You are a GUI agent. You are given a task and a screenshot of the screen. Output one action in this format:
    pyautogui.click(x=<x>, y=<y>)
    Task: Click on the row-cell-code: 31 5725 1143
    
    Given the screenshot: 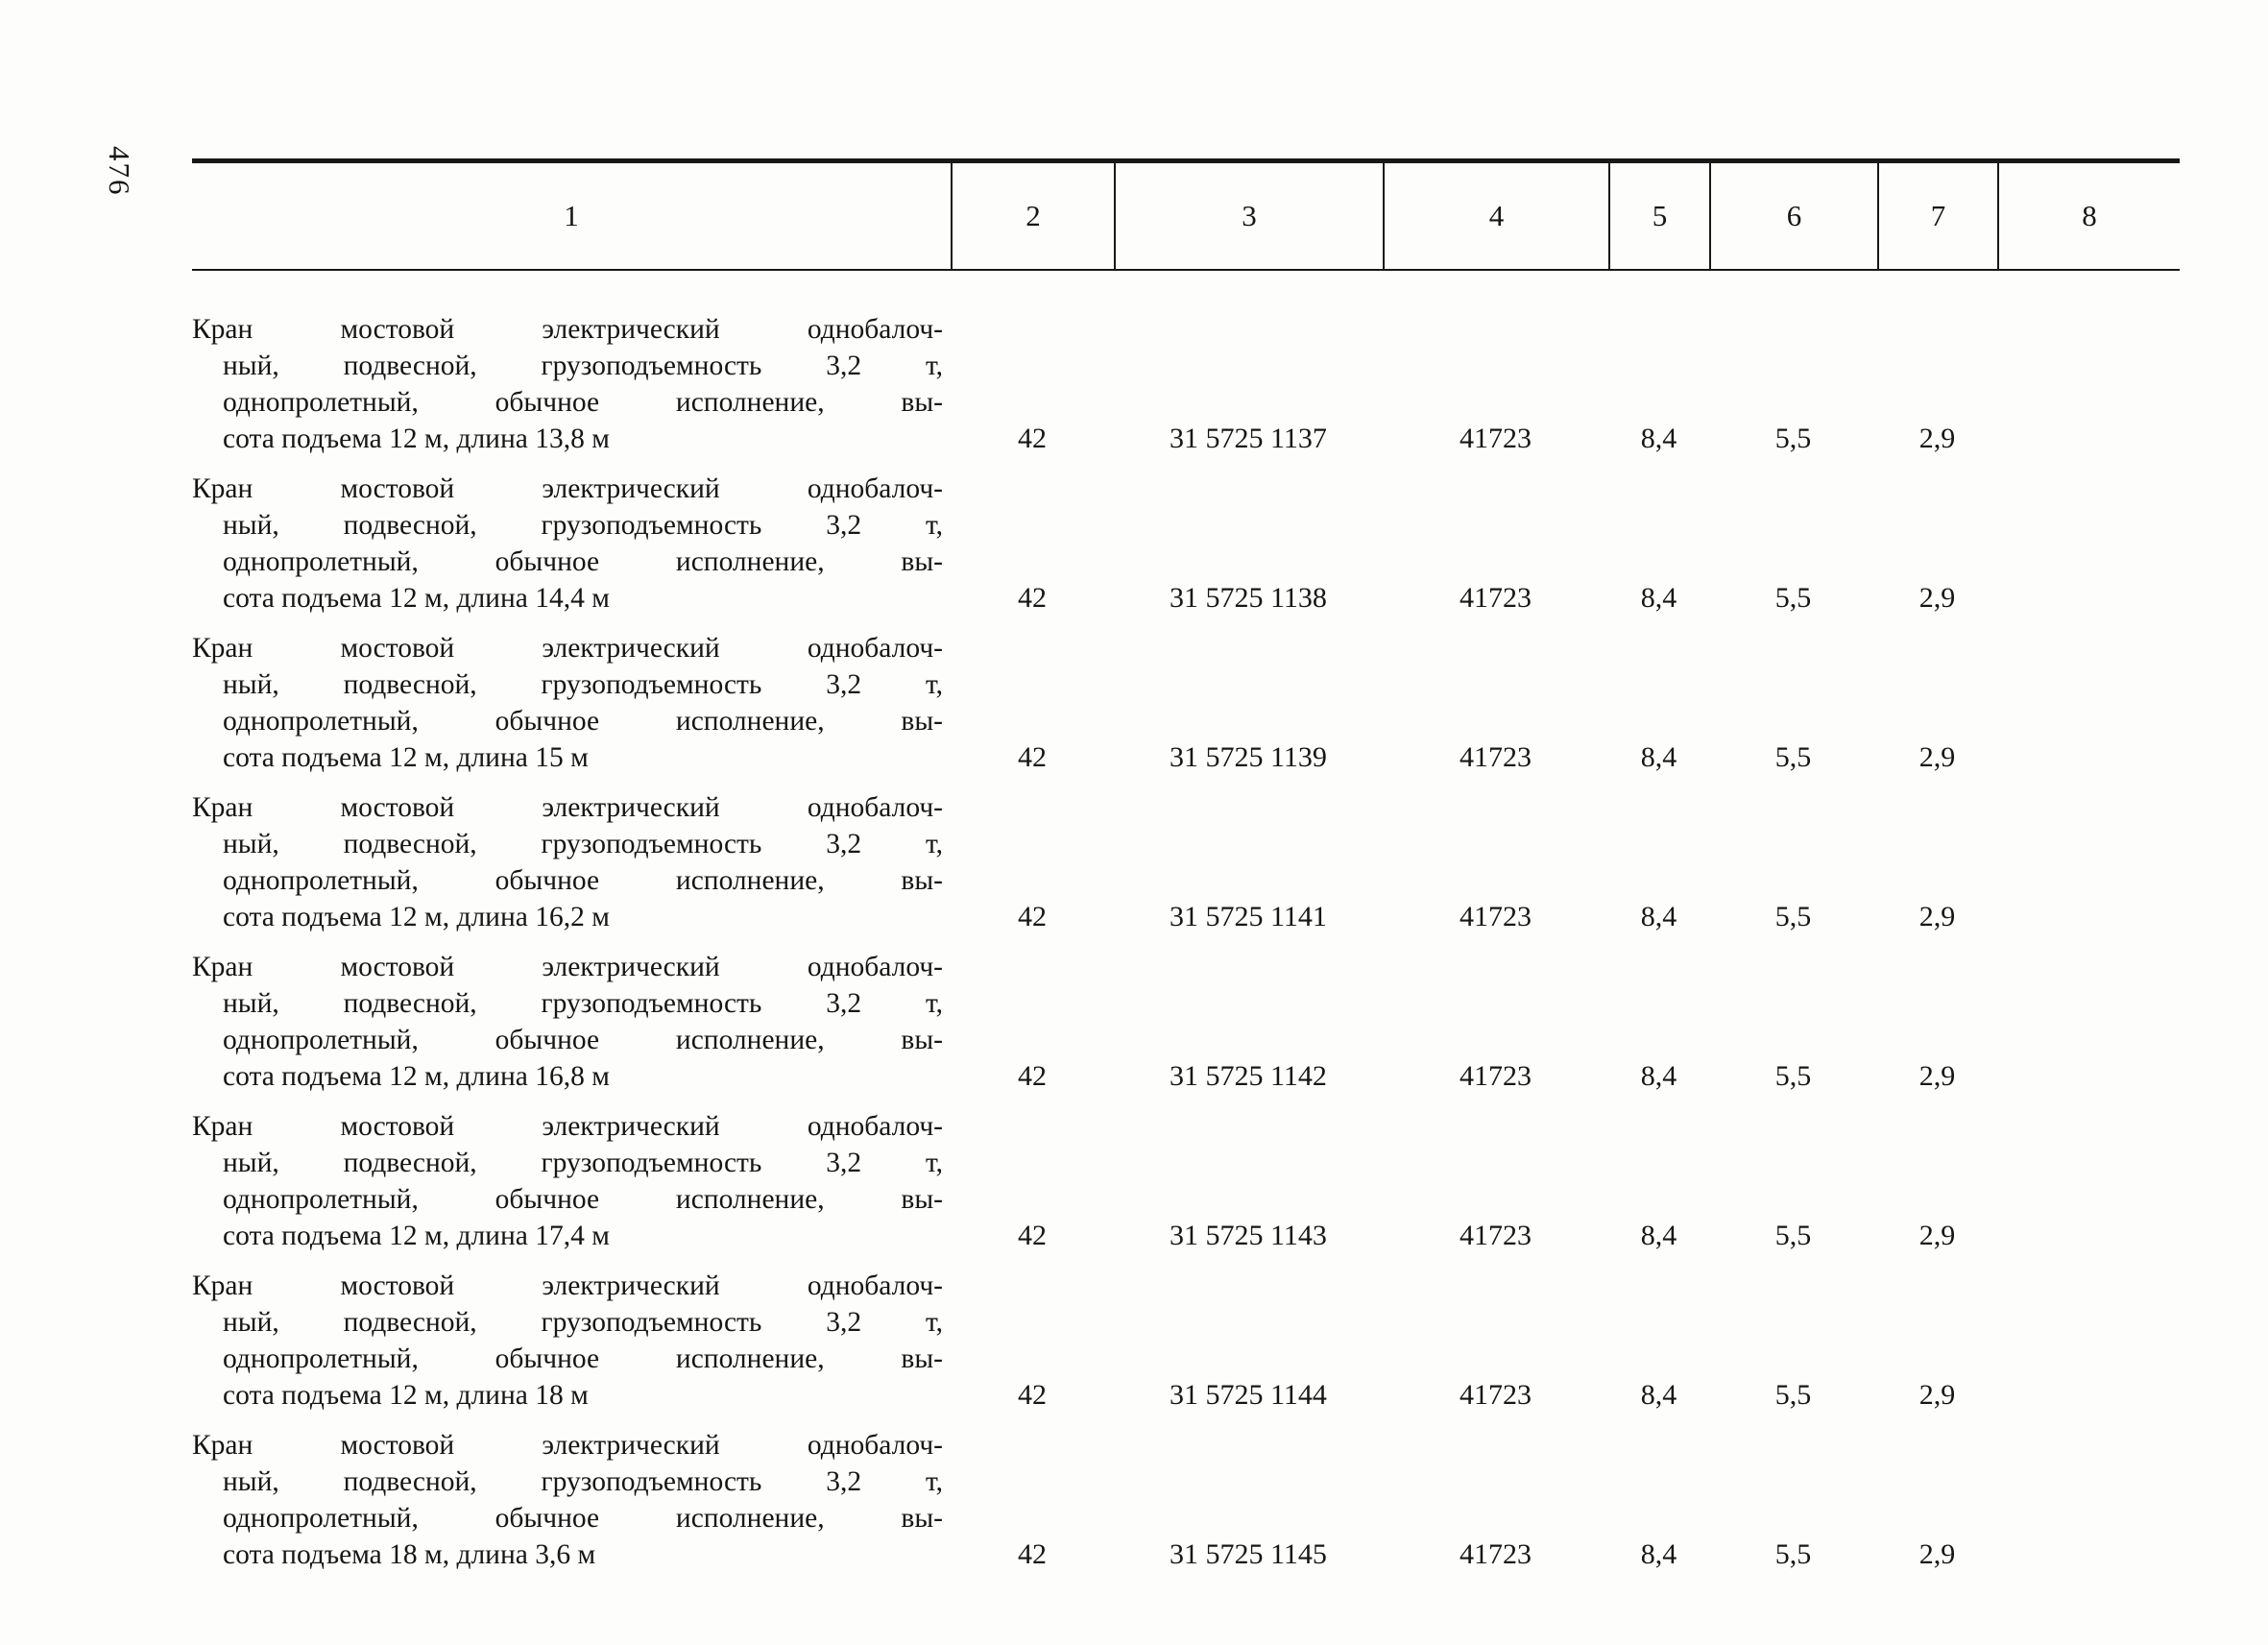 What is the action you would take?
    pyautogui.click(x=1248, y=1236)
    